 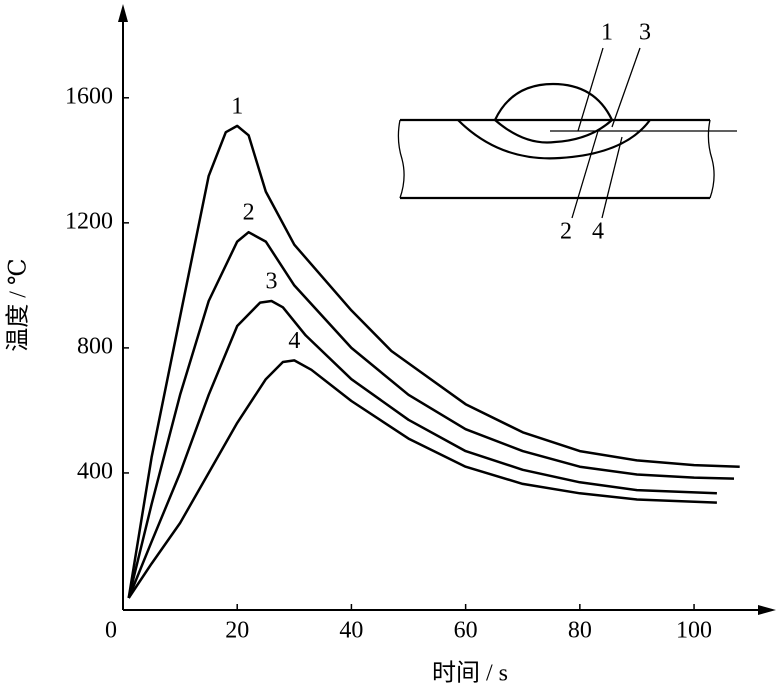 I want to click on x-axis-arrow, so click(x=767, y=610).